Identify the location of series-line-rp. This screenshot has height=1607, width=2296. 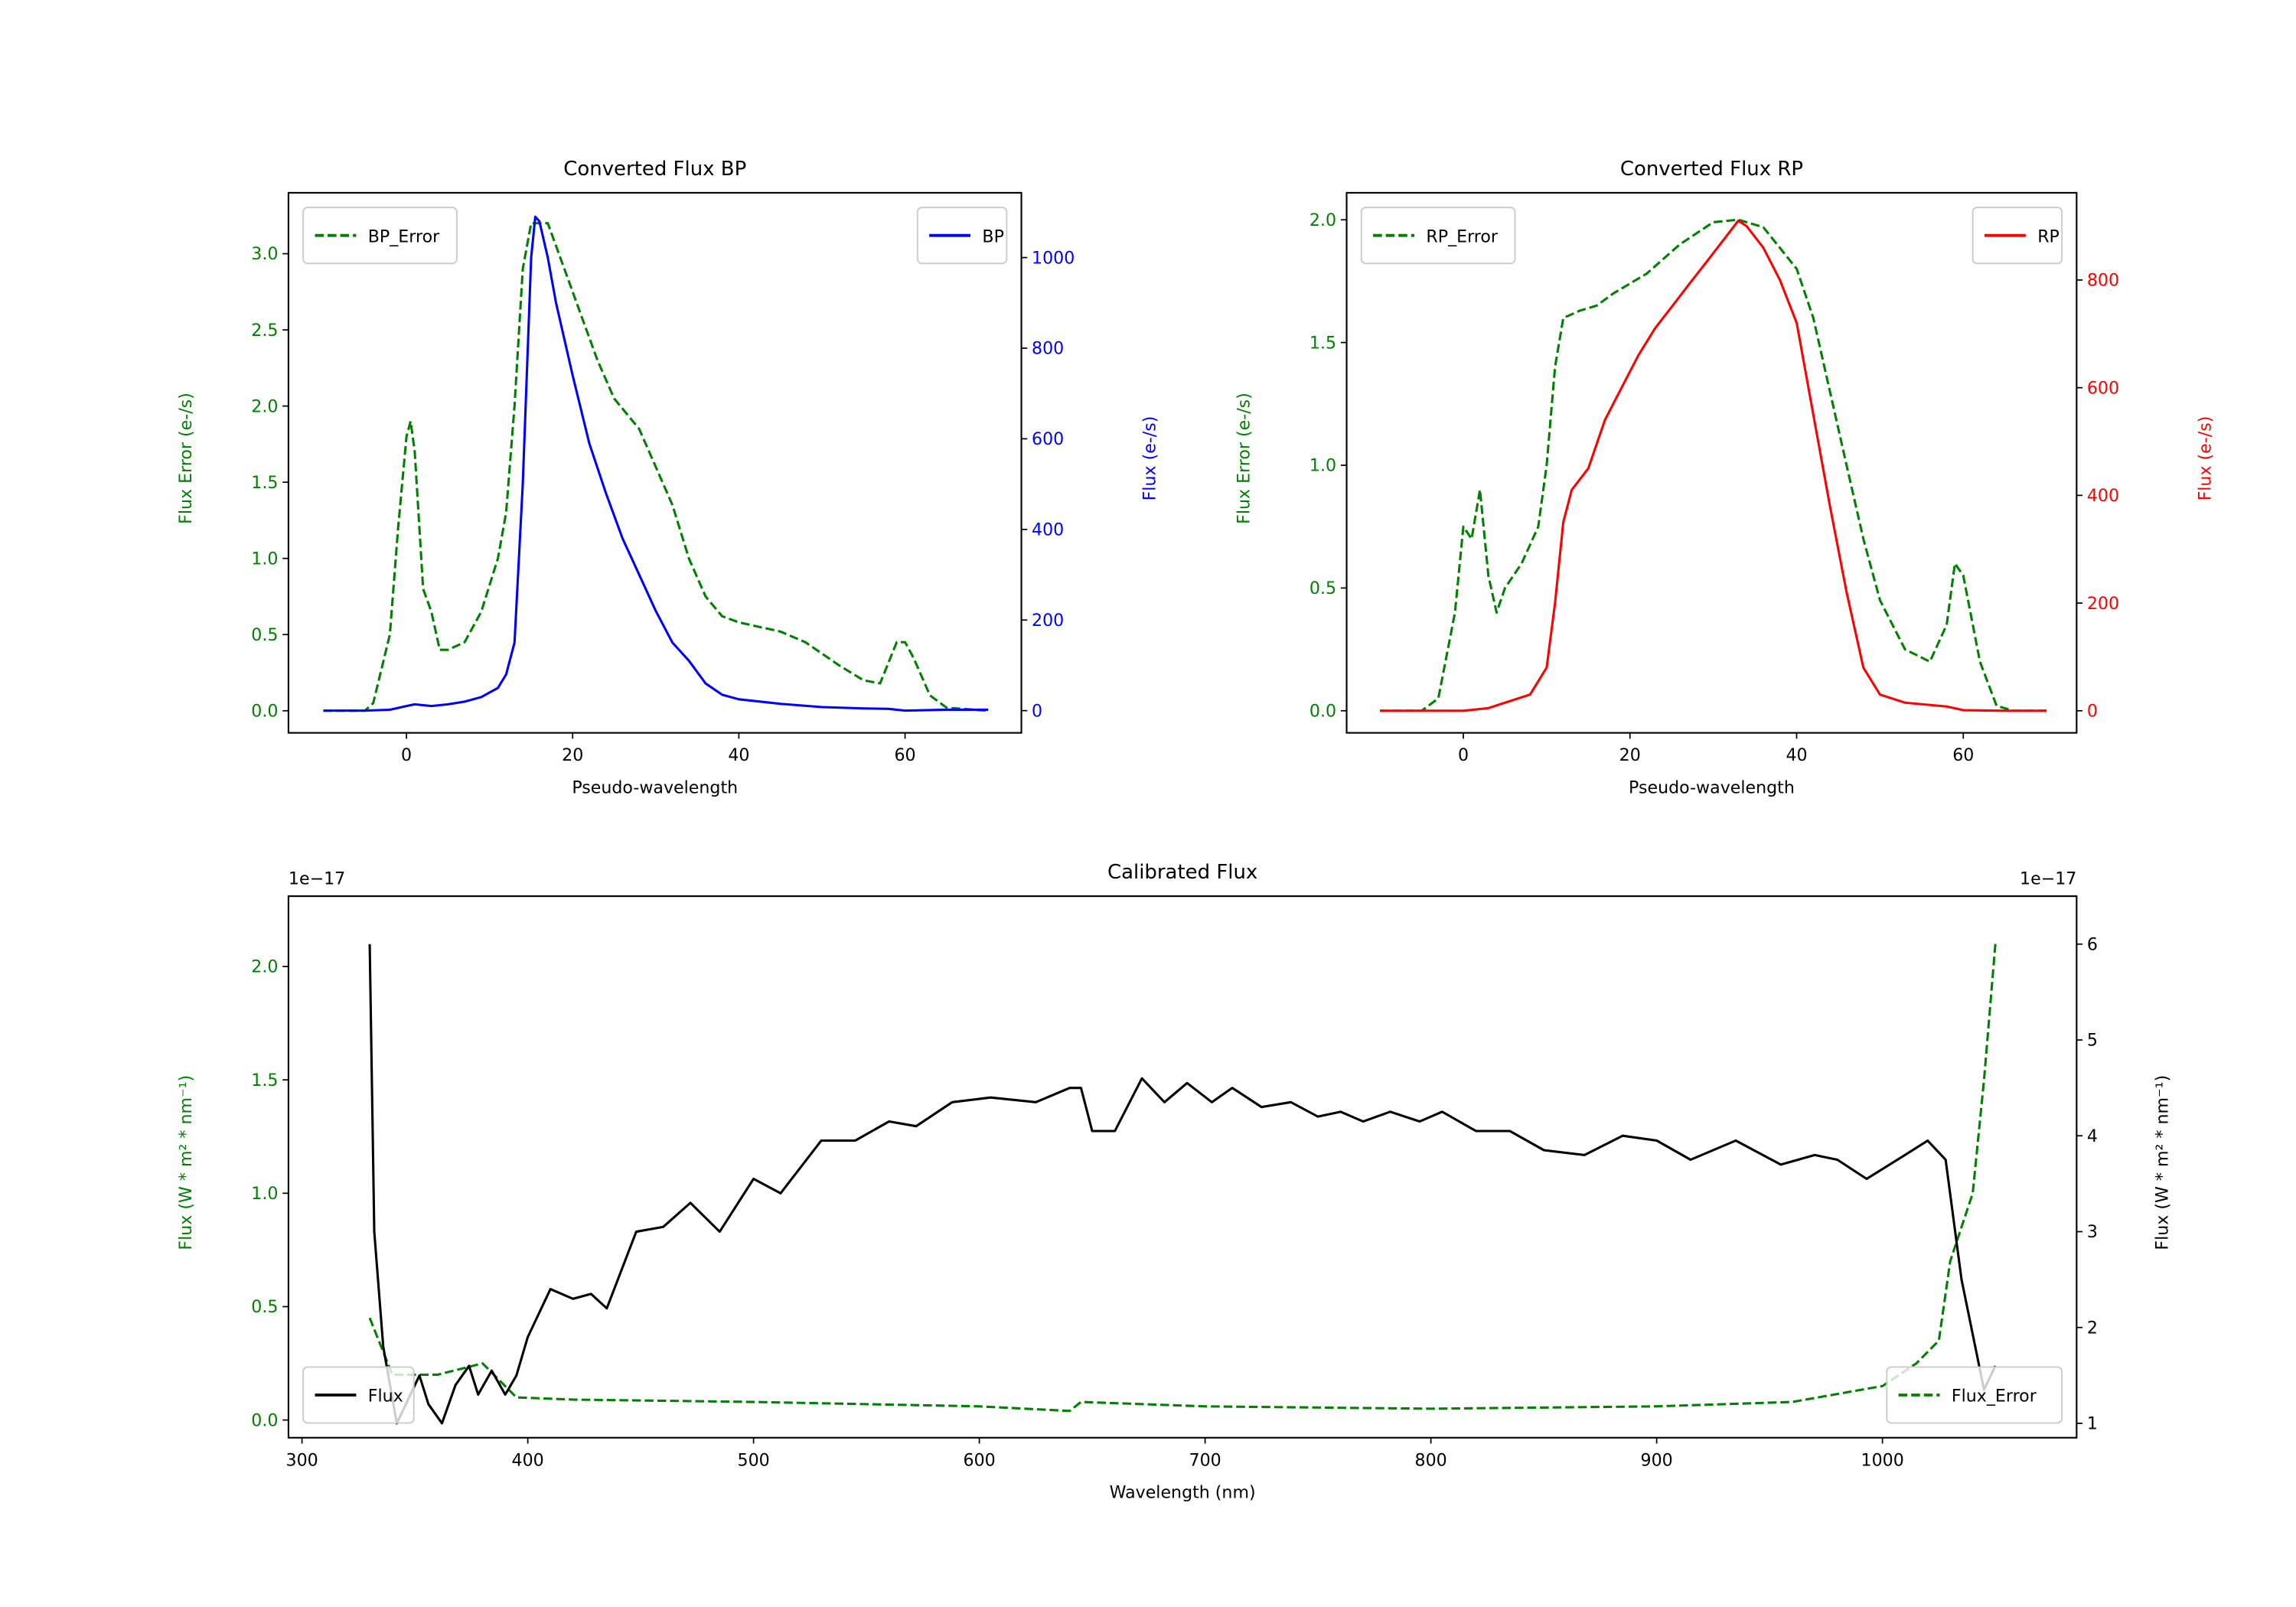
(1713, 466).